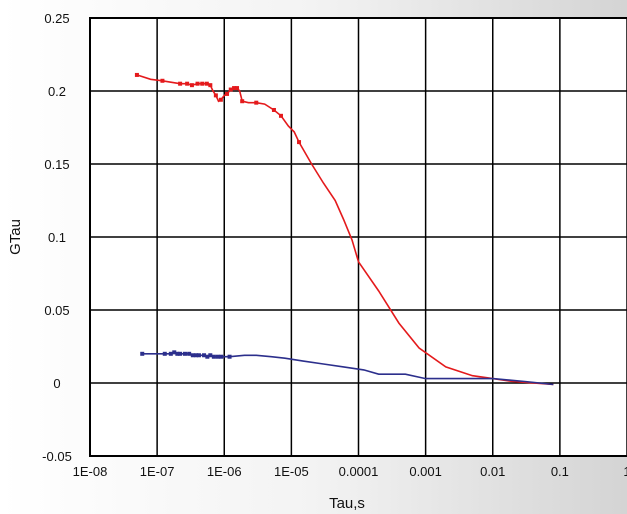  What do you see at coordinates (56, 164) in the screenshot?
I see `y-tick-label: 0.15` at bounding box center [56, 164].